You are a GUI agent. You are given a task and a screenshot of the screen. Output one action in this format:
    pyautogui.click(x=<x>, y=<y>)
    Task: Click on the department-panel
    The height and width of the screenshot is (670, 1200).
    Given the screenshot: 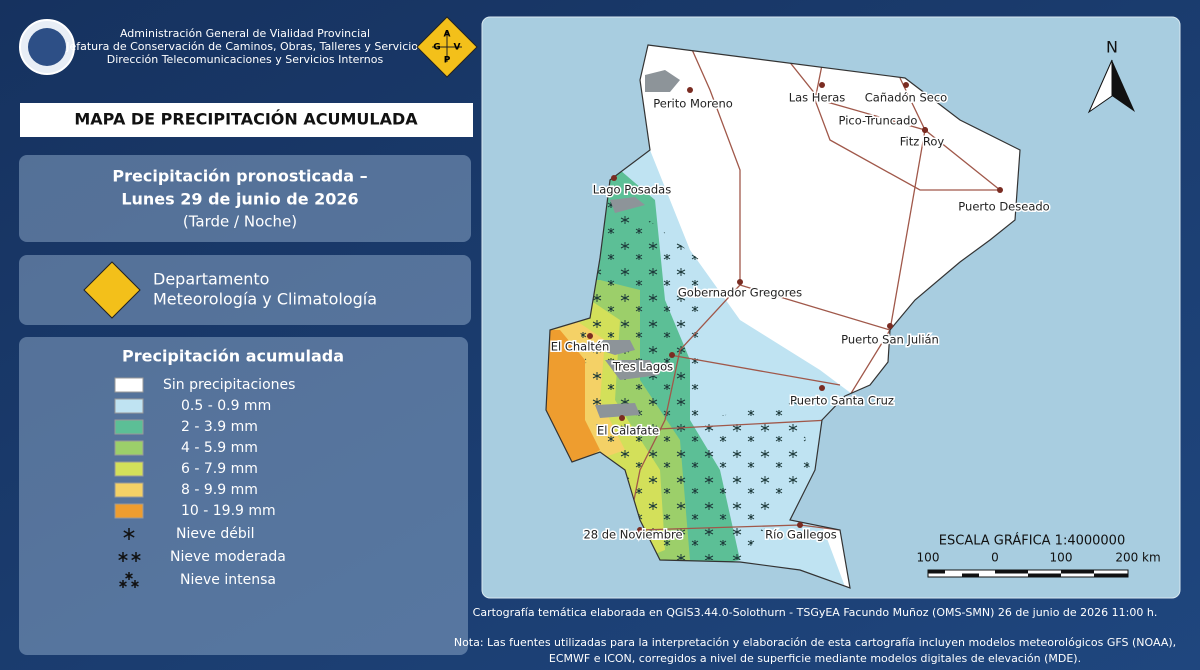 What is the action you would take?
    pyautogui.click(x=245, y=290)
    